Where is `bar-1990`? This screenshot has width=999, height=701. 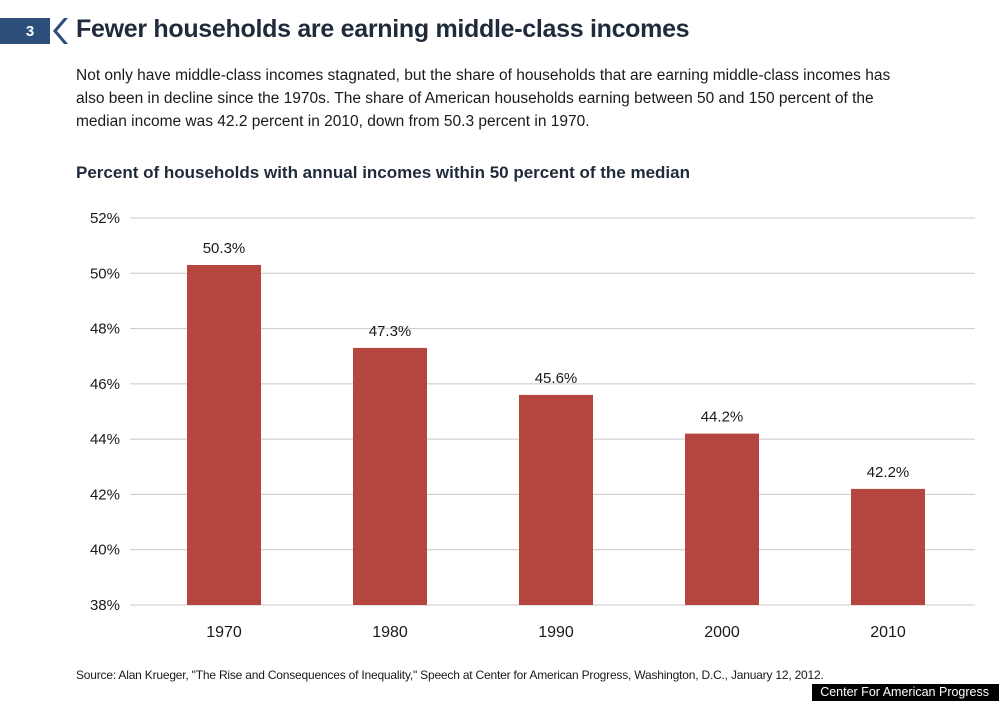 bar-1990 is located at coordinates (556, 499).